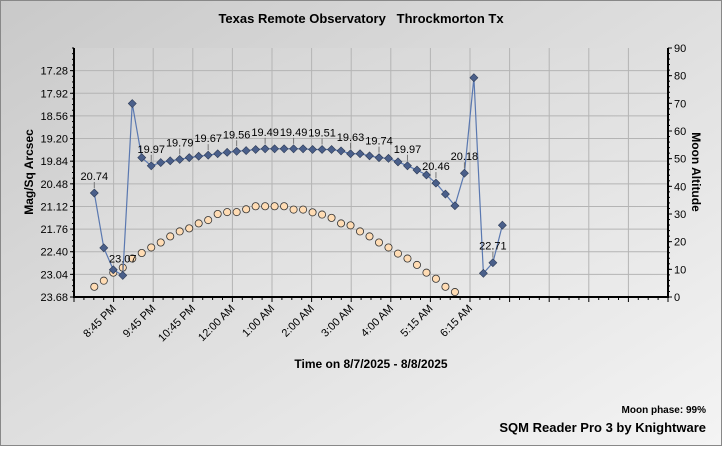 The height and width of the screenshot is (451, 722). What do you see at coordinates (493, 247) in the screenshot?
I see `data-label: 22.71` at bounding box center [493, 247].